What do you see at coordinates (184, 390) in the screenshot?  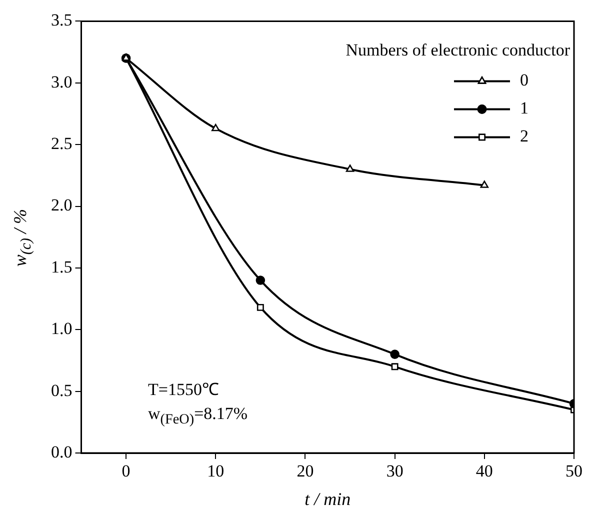 I see `annotation: T=1550℃` at bounding box center [184, 390].